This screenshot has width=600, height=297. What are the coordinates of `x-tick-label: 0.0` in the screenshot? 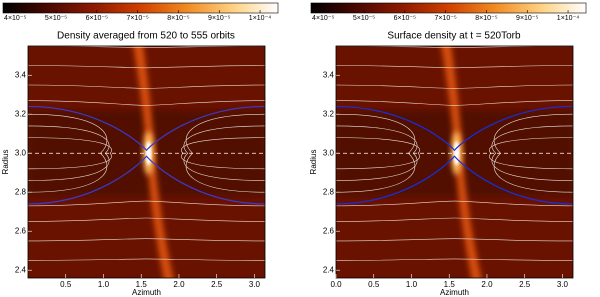 It's located at (336, 284).